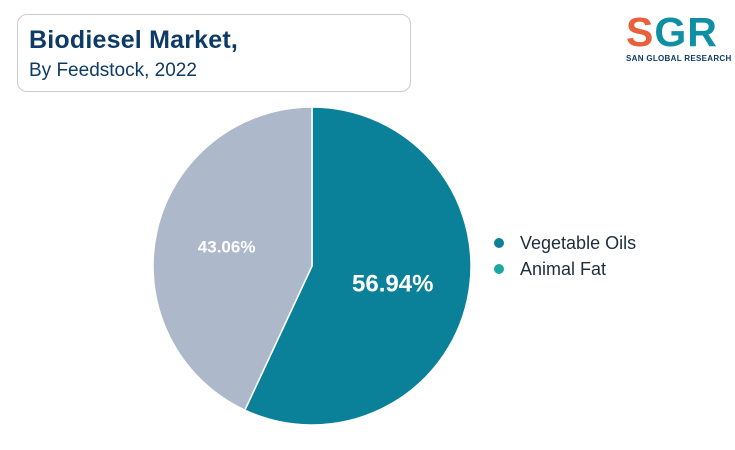  I want to click on legend-item-animal-fat: Animal Fat, so click(565, 269).